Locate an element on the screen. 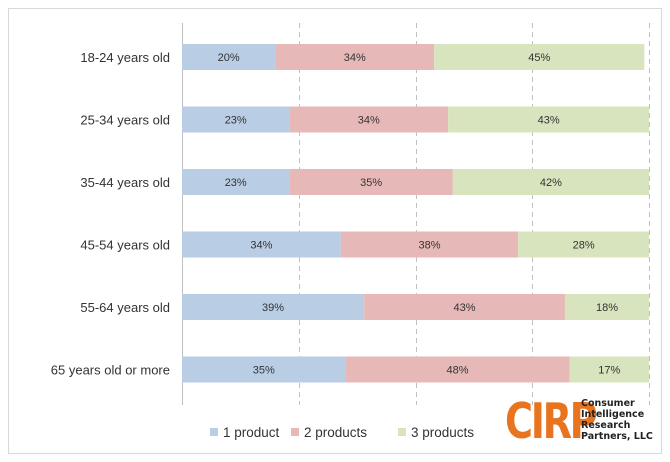 This screenshot has width=670, height=462. category-label: 18-24 years old is located at coordinates (125, 57).